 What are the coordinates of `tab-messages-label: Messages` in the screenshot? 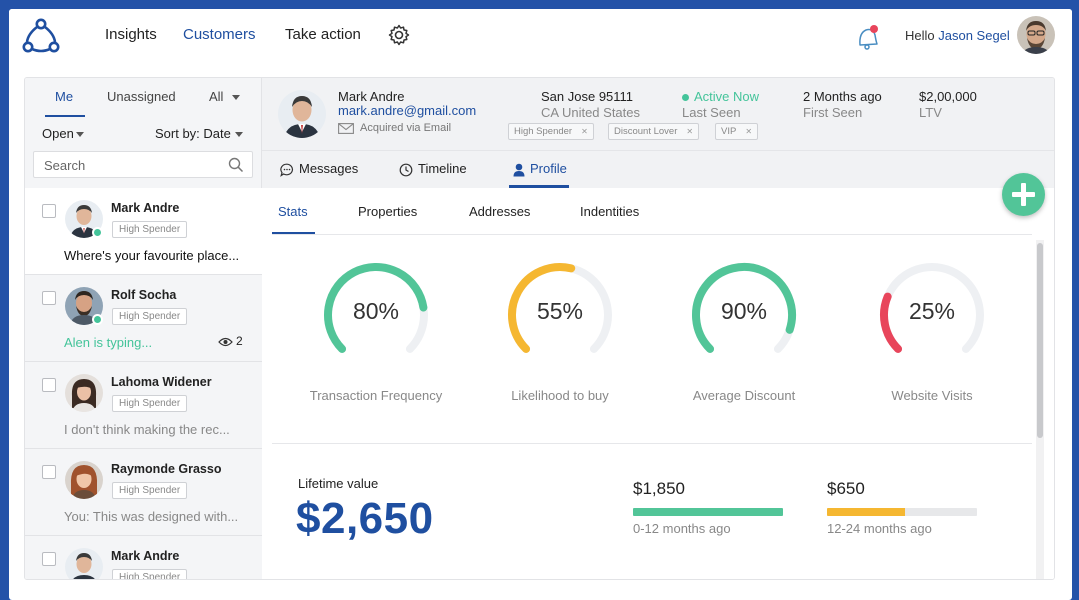 It's located at (329, 168).